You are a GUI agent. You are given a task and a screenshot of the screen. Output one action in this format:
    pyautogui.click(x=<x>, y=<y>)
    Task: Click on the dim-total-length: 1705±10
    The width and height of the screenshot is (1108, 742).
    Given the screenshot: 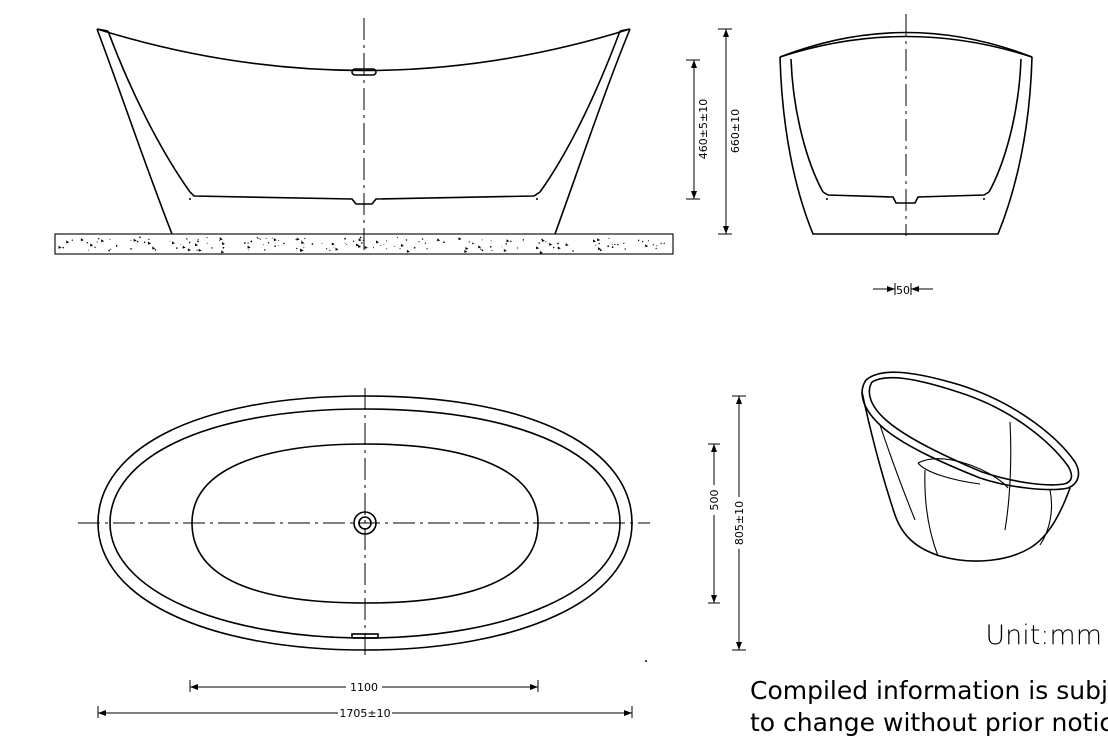 What is the action you would take?
    pyautogui.click(x=364, y=713)
    